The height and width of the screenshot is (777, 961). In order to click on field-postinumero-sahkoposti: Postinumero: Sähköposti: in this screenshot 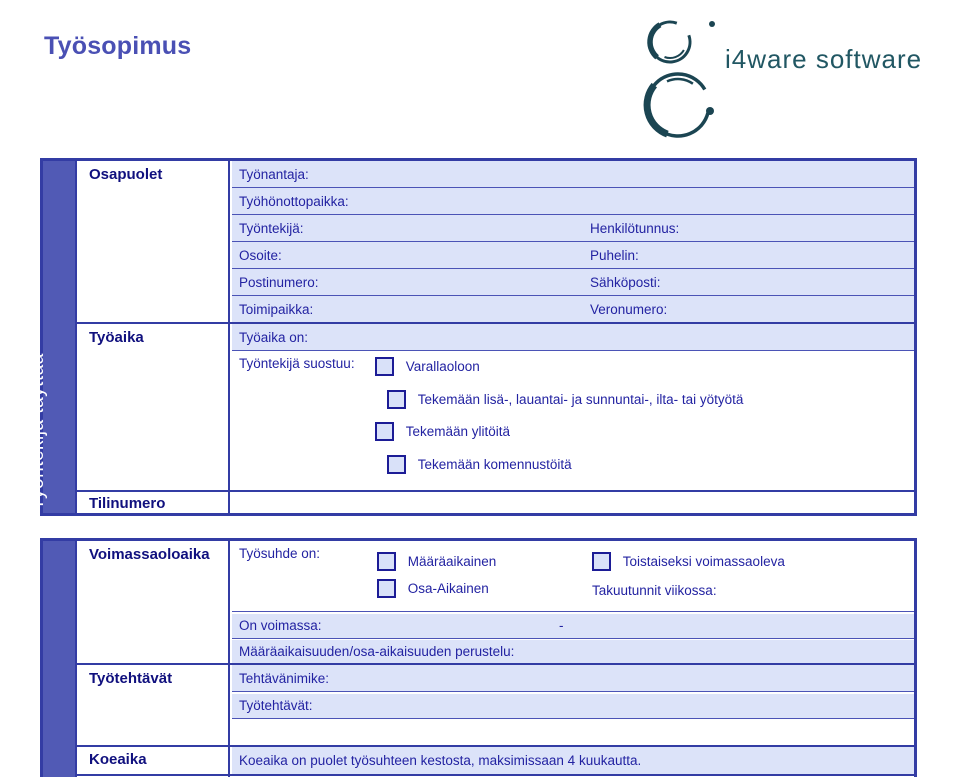, I will do `click(573, 282)`.